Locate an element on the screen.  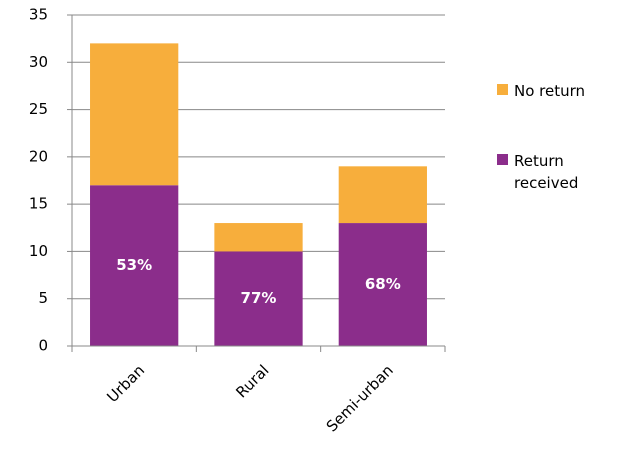
legend-label: Return received is located at coordinates (546, 172).